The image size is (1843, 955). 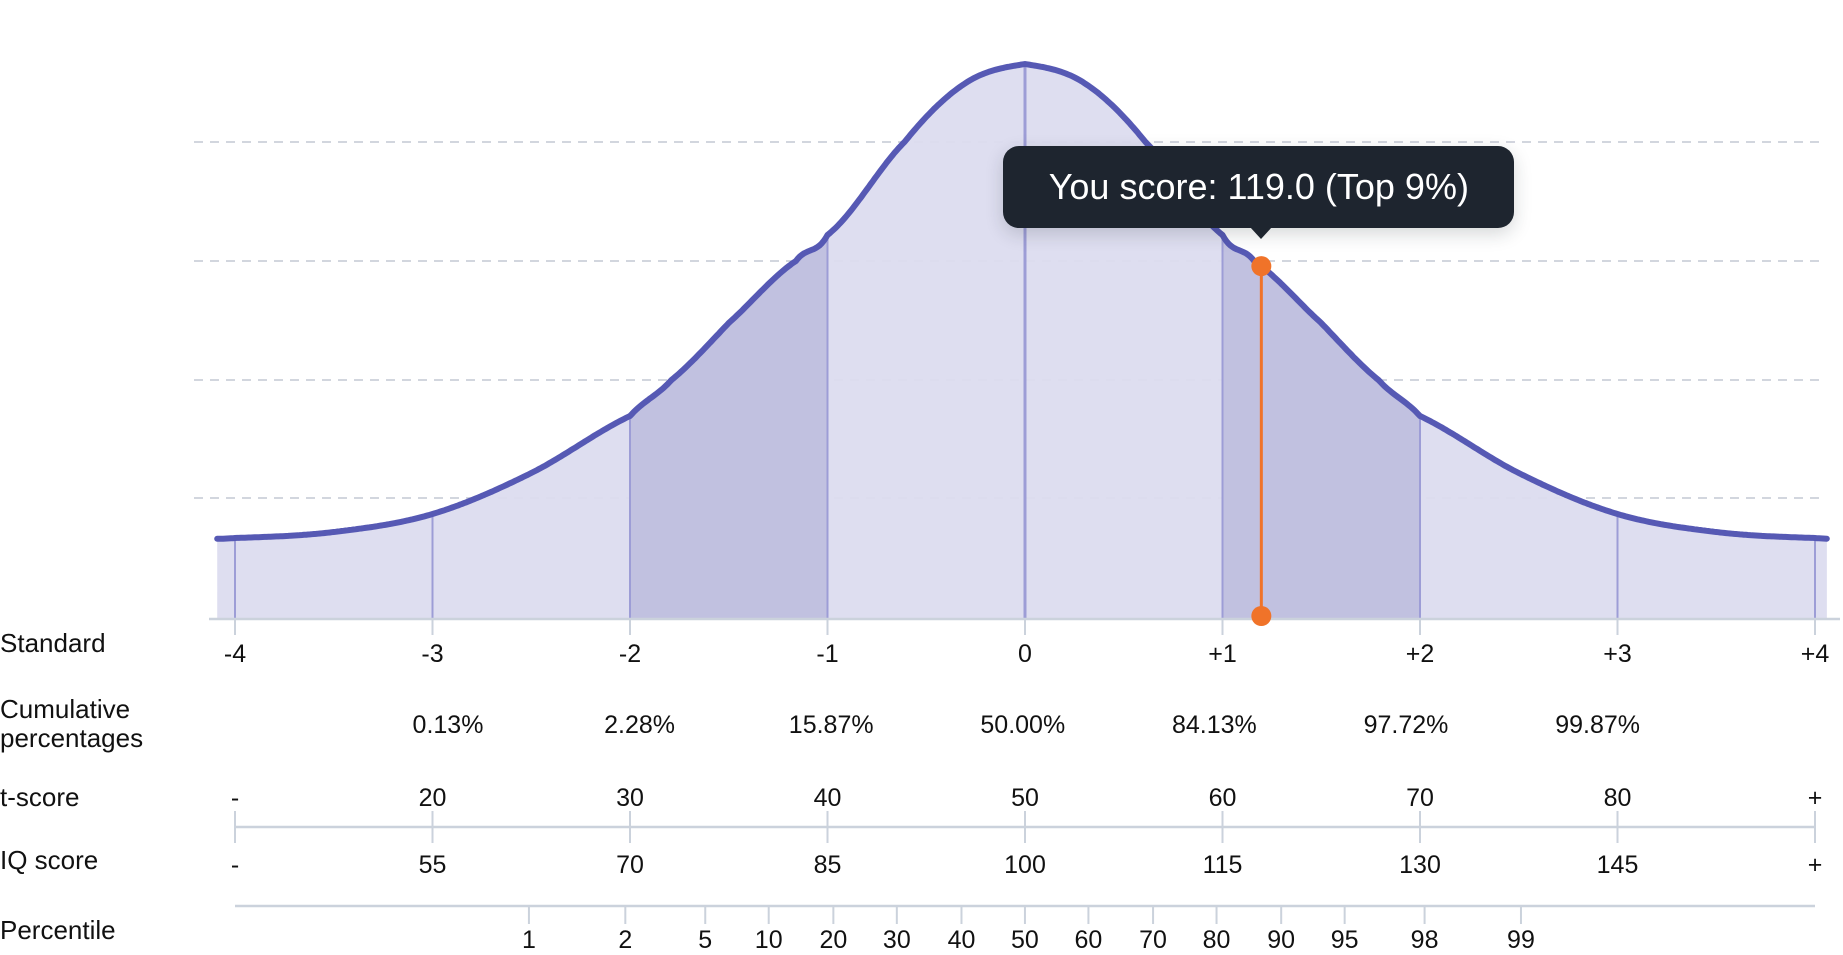 What do you see at coordinates (1815, 654) in the screenshot?
I see `standard-tick-label: +4` at bounding box center [1815, 654].